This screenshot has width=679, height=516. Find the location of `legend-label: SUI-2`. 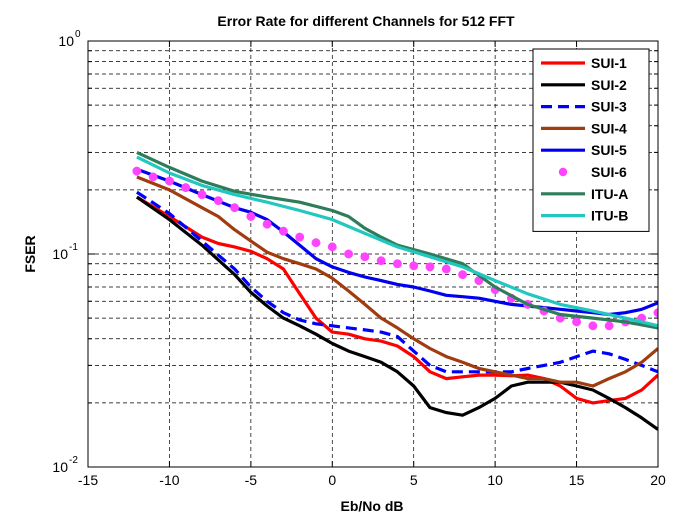

legend-label: SUI-2 is located at coordinates (609, 85).